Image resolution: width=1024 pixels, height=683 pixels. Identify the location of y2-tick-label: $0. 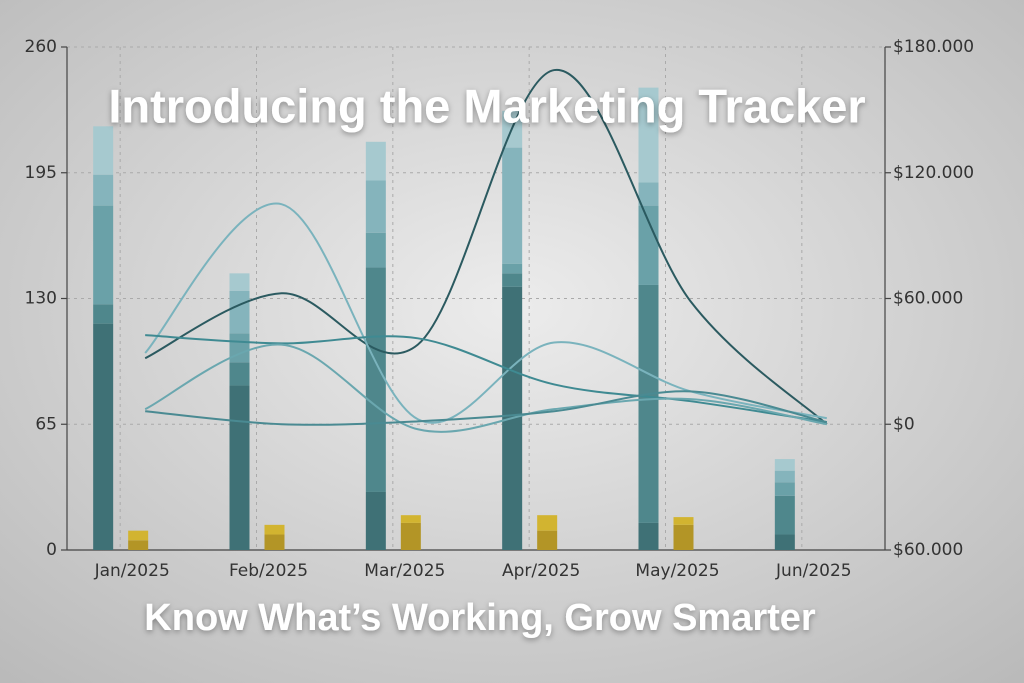
(904, 424).